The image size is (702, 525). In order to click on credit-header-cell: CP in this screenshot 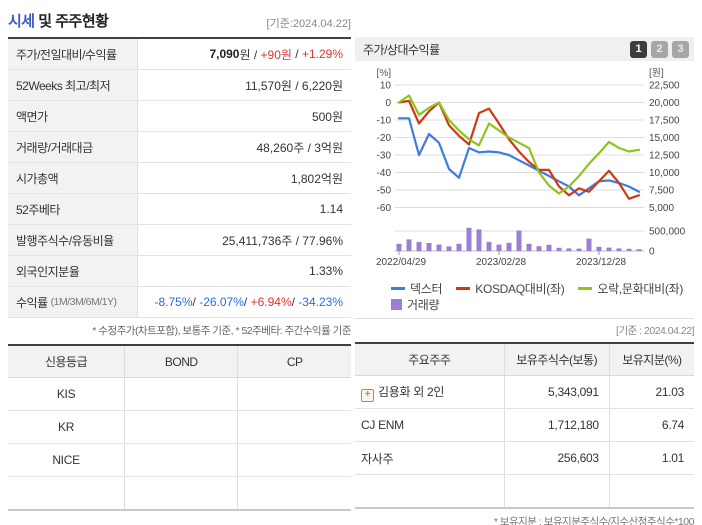, I will do `click(294, 361)`.